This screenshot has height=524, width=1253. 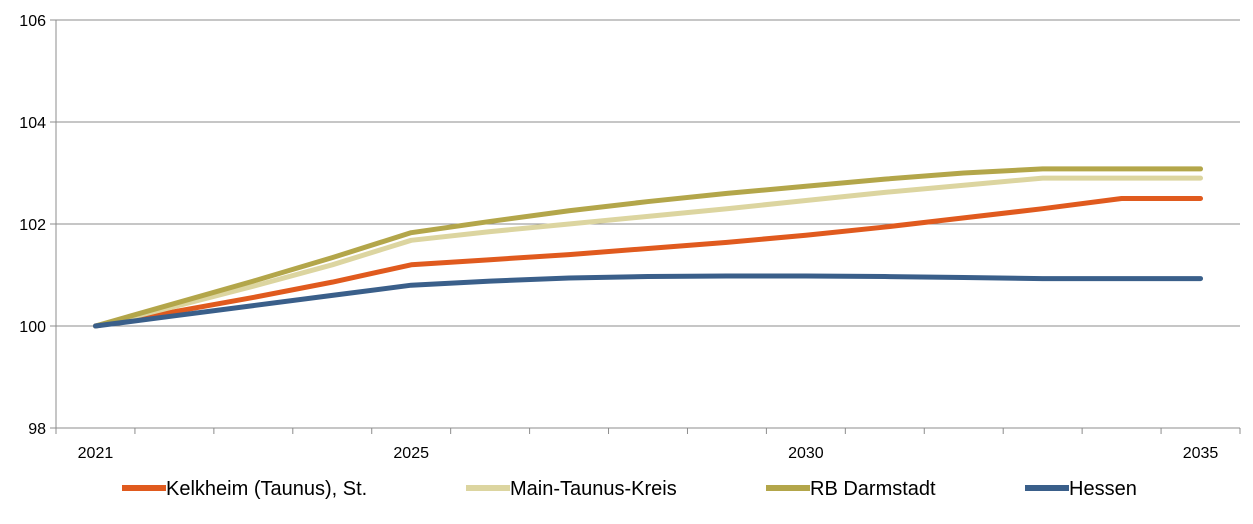 I want to click on x-tick-label: 2035, so click(x=1201, y=453).